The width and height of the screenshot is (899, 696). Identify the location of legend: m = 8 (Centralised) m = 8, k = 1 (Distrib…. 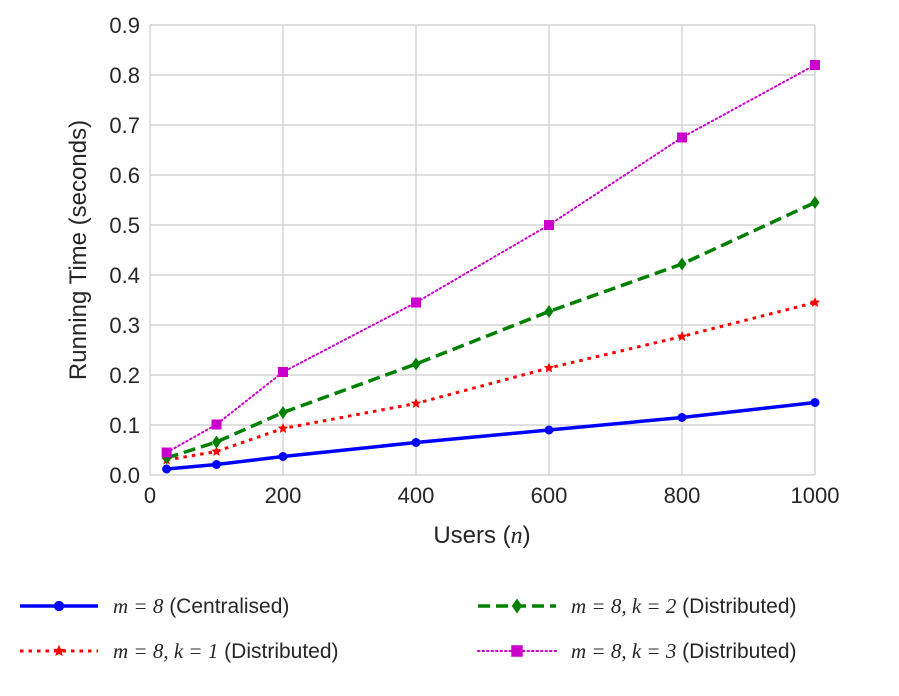
(408, 628).